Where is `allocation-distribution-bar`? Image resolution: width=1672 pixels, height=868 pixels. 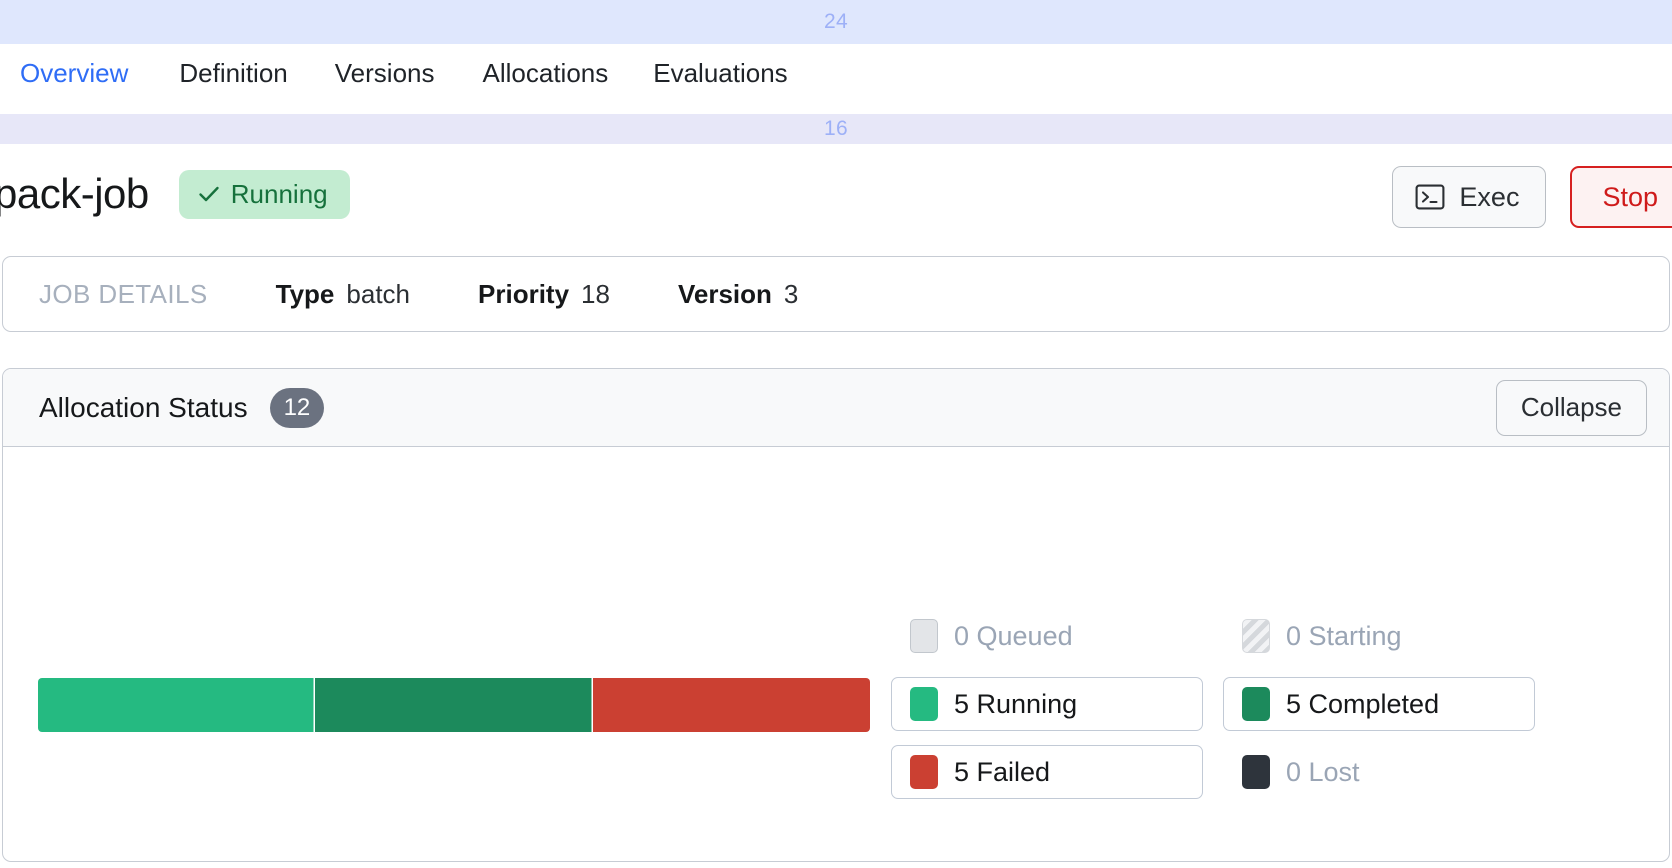
allocation-distribution-bar is located at coordinates (454, 705).